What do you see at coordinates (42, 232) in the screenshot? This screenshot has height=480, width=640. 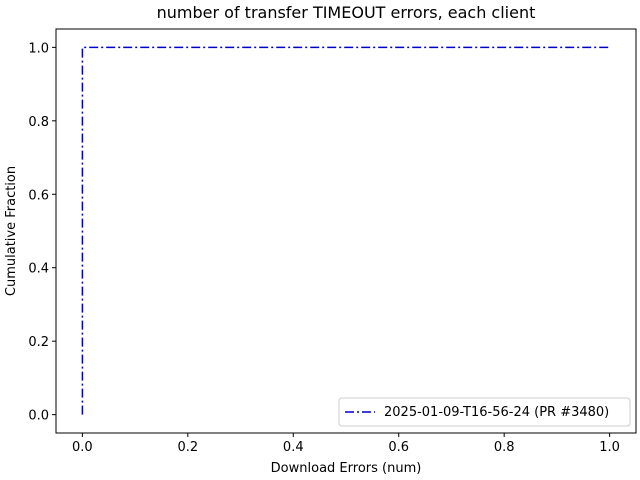 I see `y-axis: 0.0 0.2 0.4 0.6 0.8 1.0` at bounding box center [42, 232].